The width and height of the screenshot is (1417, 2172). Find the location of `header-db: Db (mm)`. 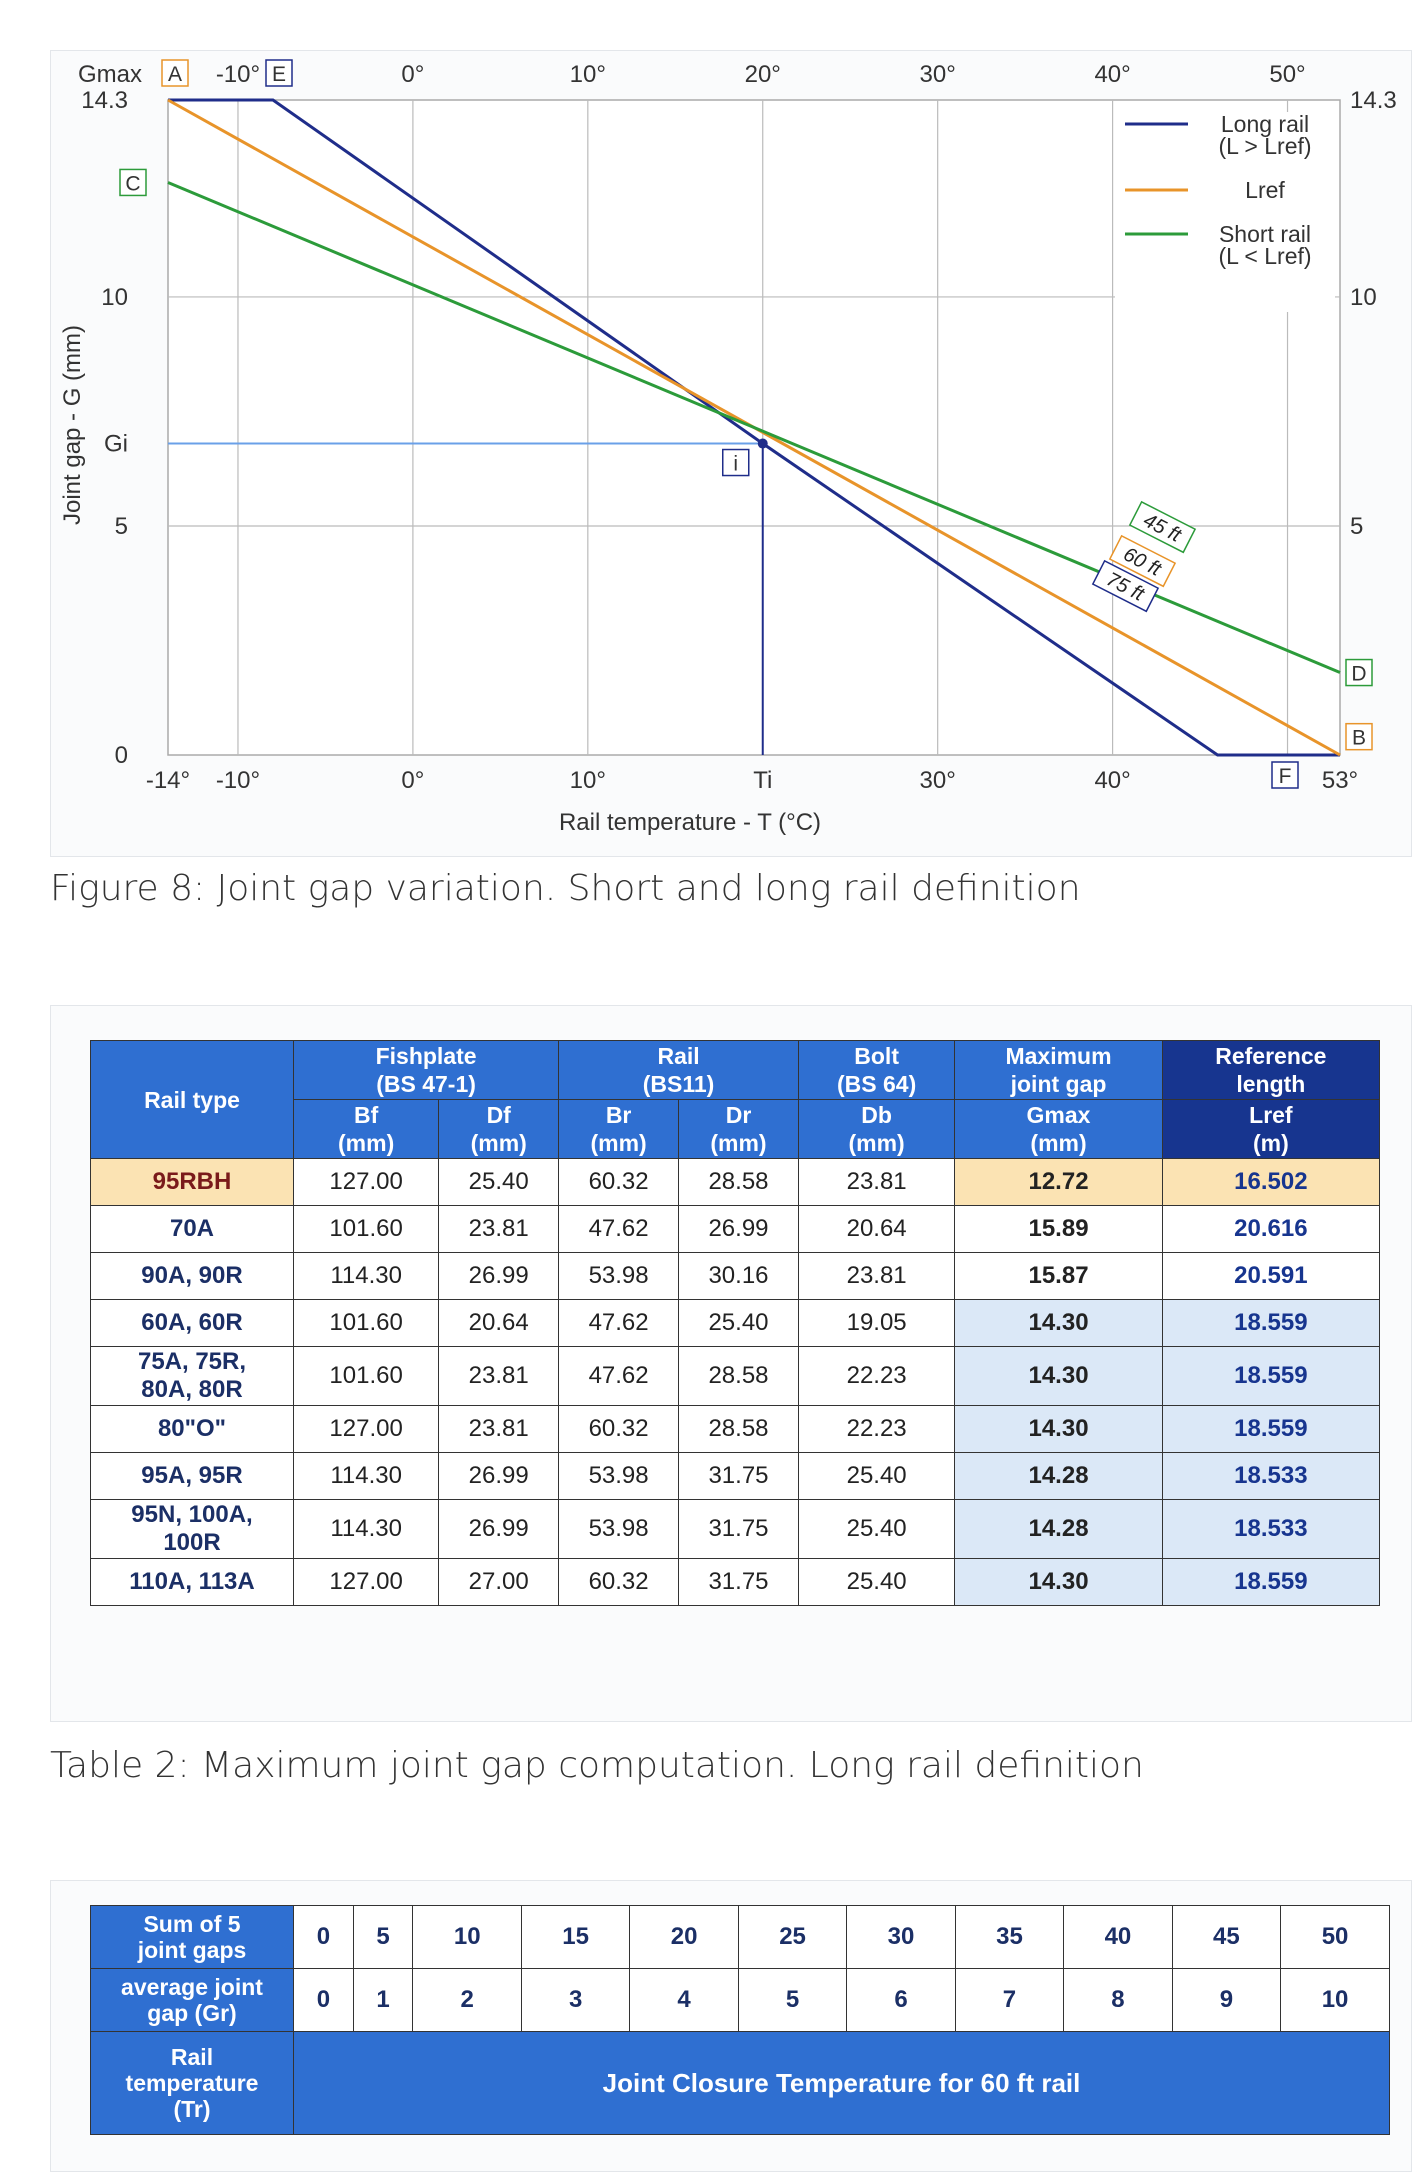

header-db: Db (mm) is located at coordinates (876, 1129).